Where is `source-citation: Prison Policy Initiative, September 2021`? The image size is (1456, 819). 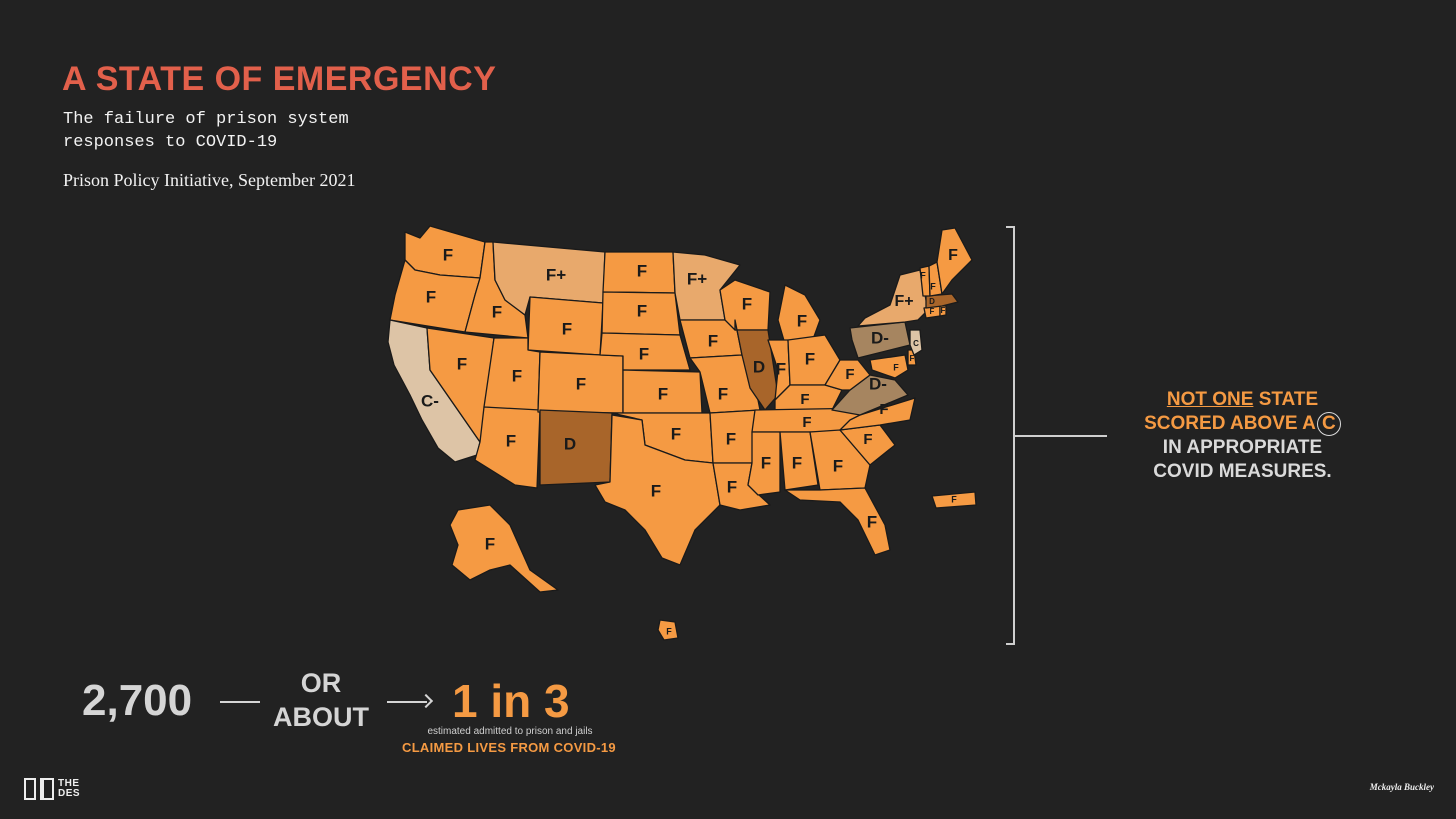
source-citation: Prison Policy Initiative, September 2021 is located at coordinates (209, 180).